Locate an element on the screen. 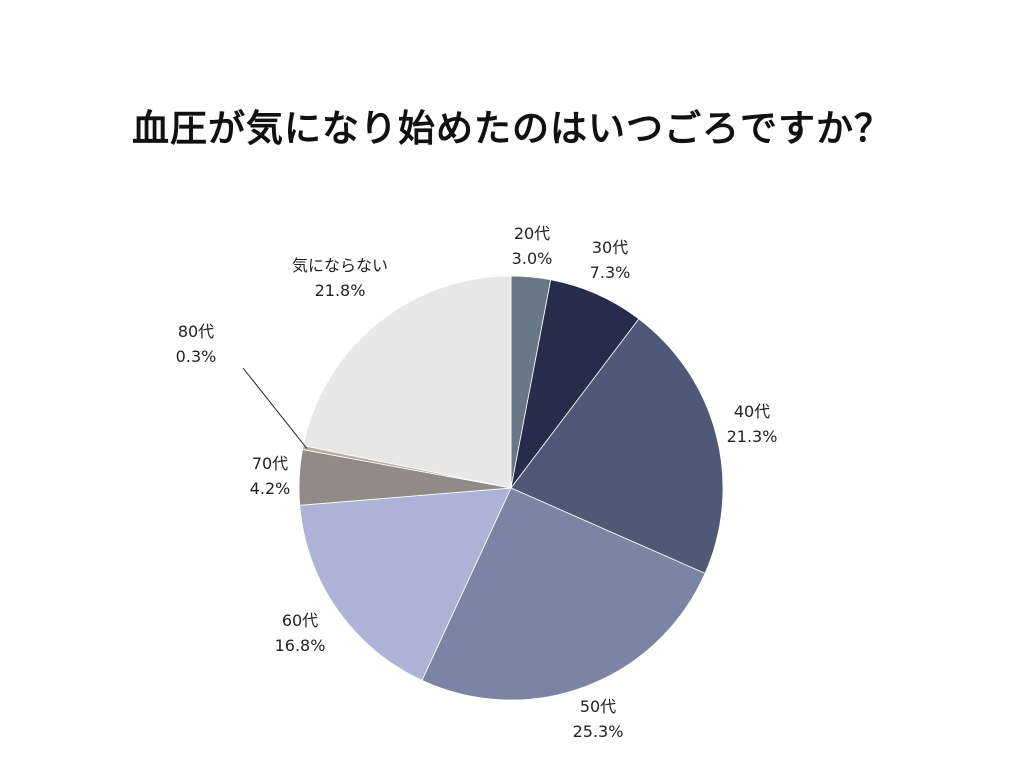 Image resolution: width=1024 pixels, height=768 pixels. slice-label-5: 60代 16.8% is located at coordinates (300, 633).